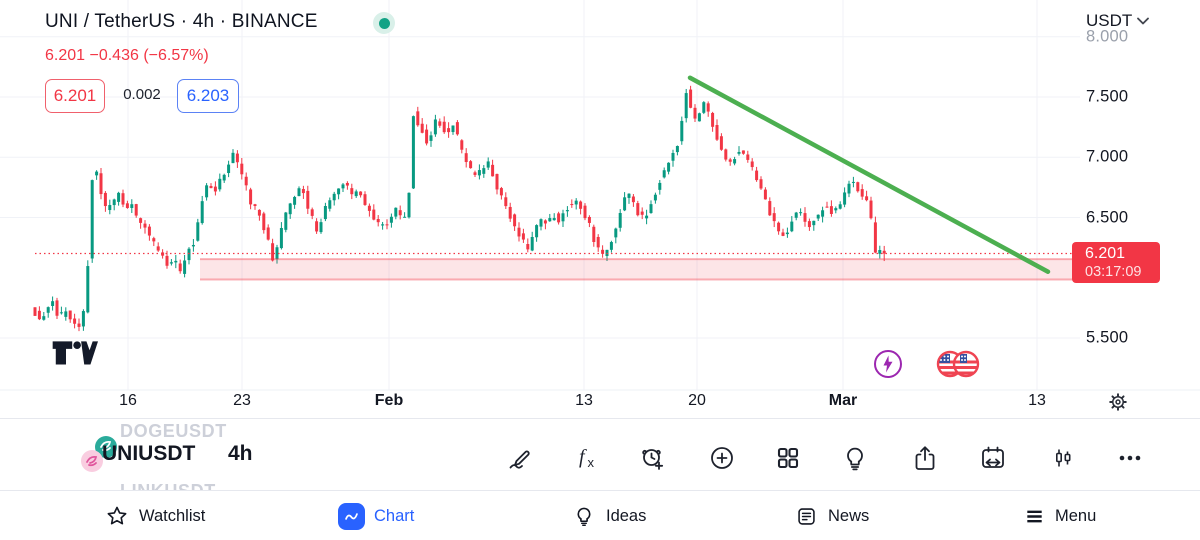 The width and height of the screenshot is (1200, 540). Describe the element at coordinates (1076, 515) in the screenshot. I see `nav-label: Menu` at that location.